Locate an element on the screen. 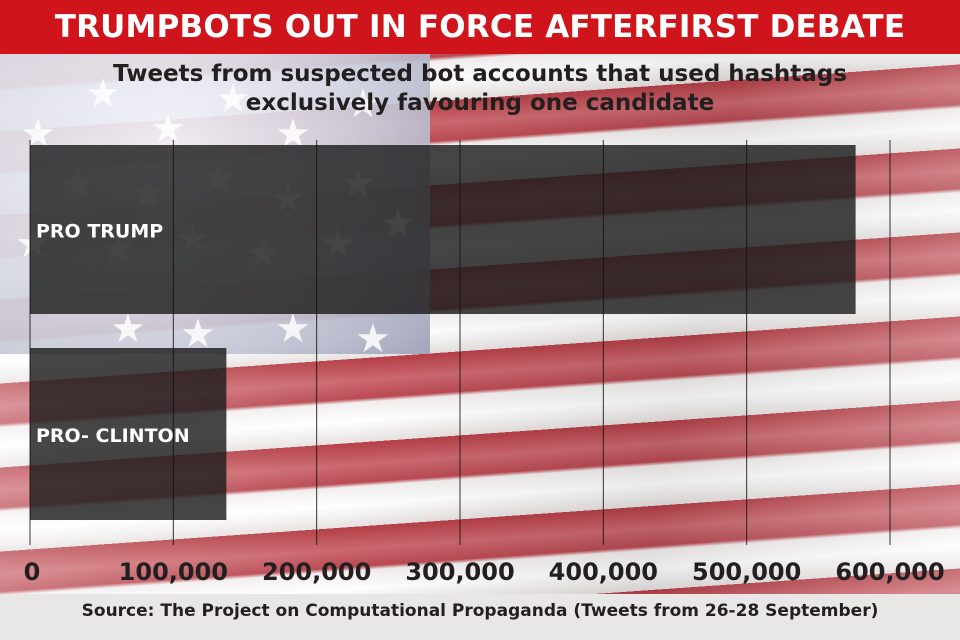 This screenshot has width=960, height=640. category-label: PRO- CLINTON is located at coordinates (113, 436).